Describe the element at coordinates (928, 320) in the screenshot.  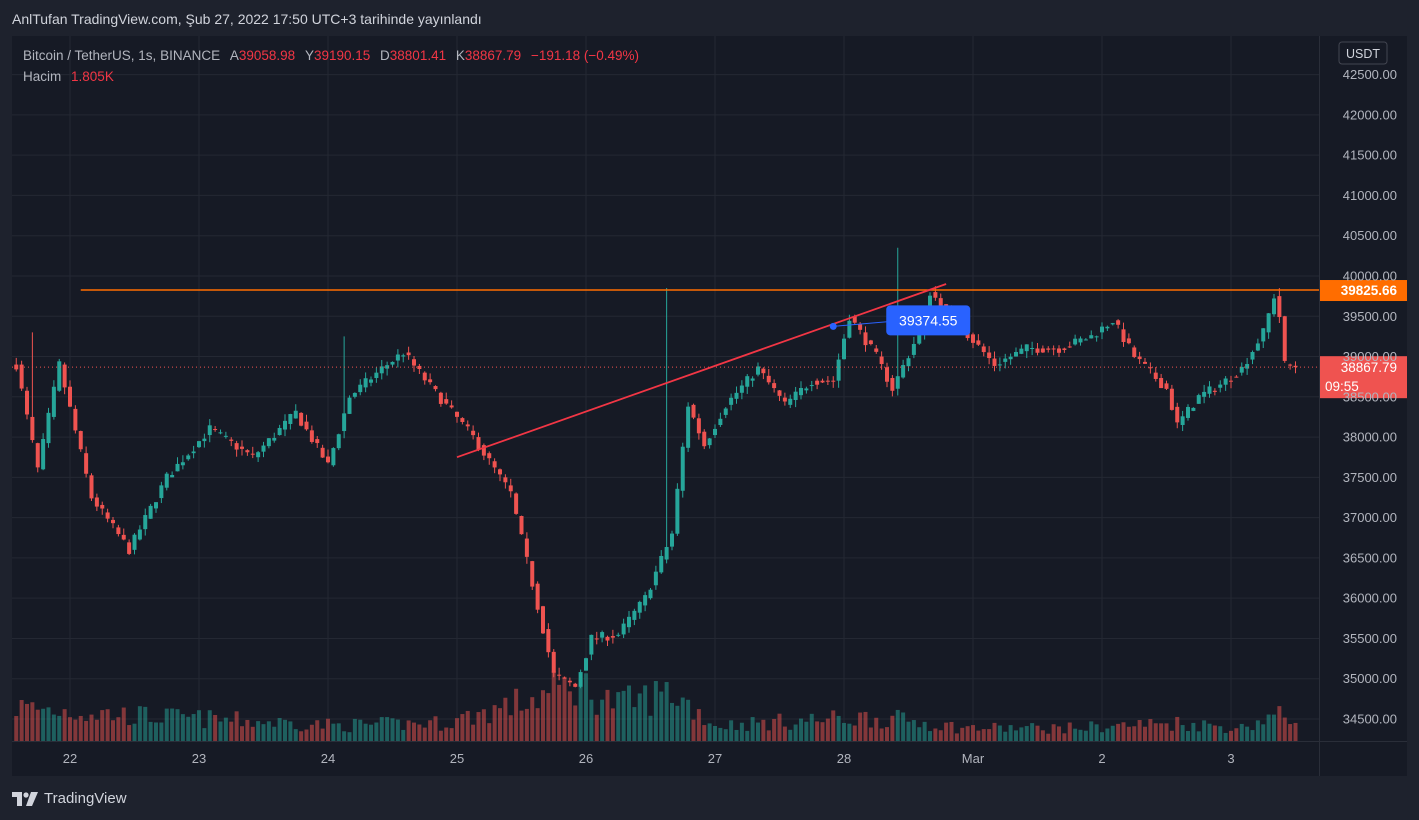
I see `trendline-tooltip-text: 39374.55` at that location.